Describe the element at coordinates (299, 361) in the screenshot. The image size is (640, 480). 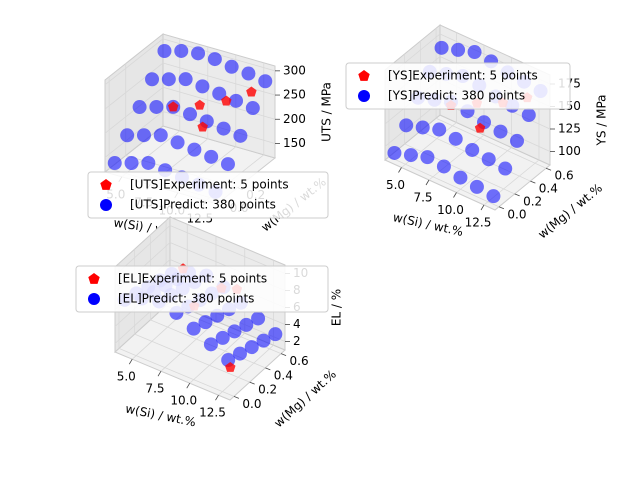
I see `y-tick-label: 0.6` at that location.